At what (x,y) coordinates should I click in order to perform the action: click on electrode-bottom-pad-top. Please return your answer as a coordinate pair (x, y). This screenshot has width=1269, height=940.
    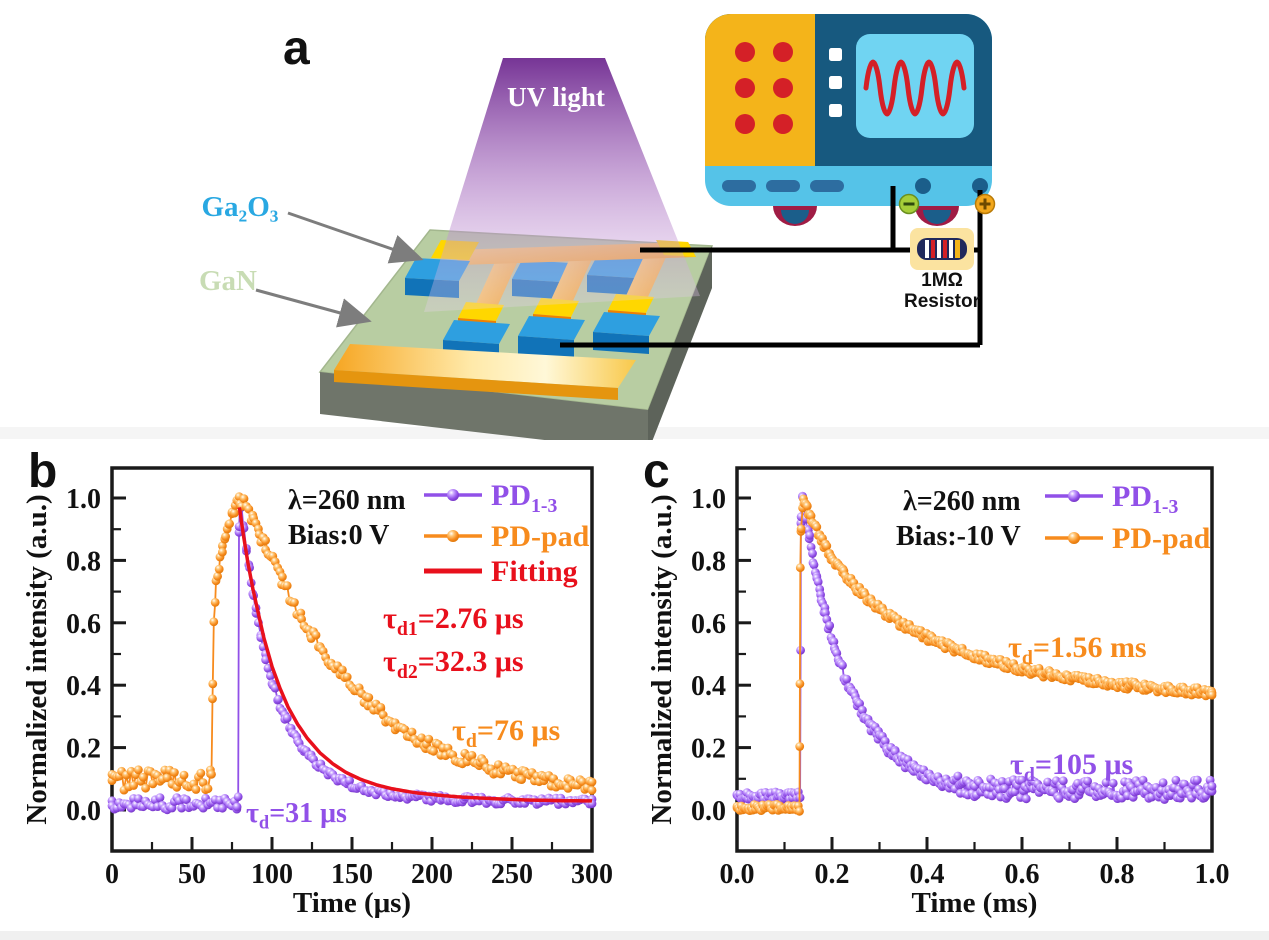
    Looking at the image, I should click on (485, 366).